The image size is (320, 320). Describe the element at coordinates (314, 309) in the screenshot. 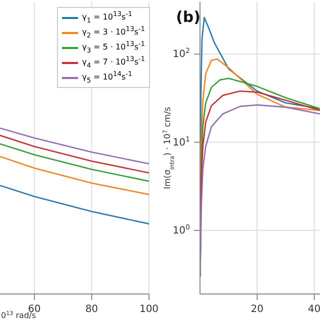

I see `x-tick-label: 40` at that location.